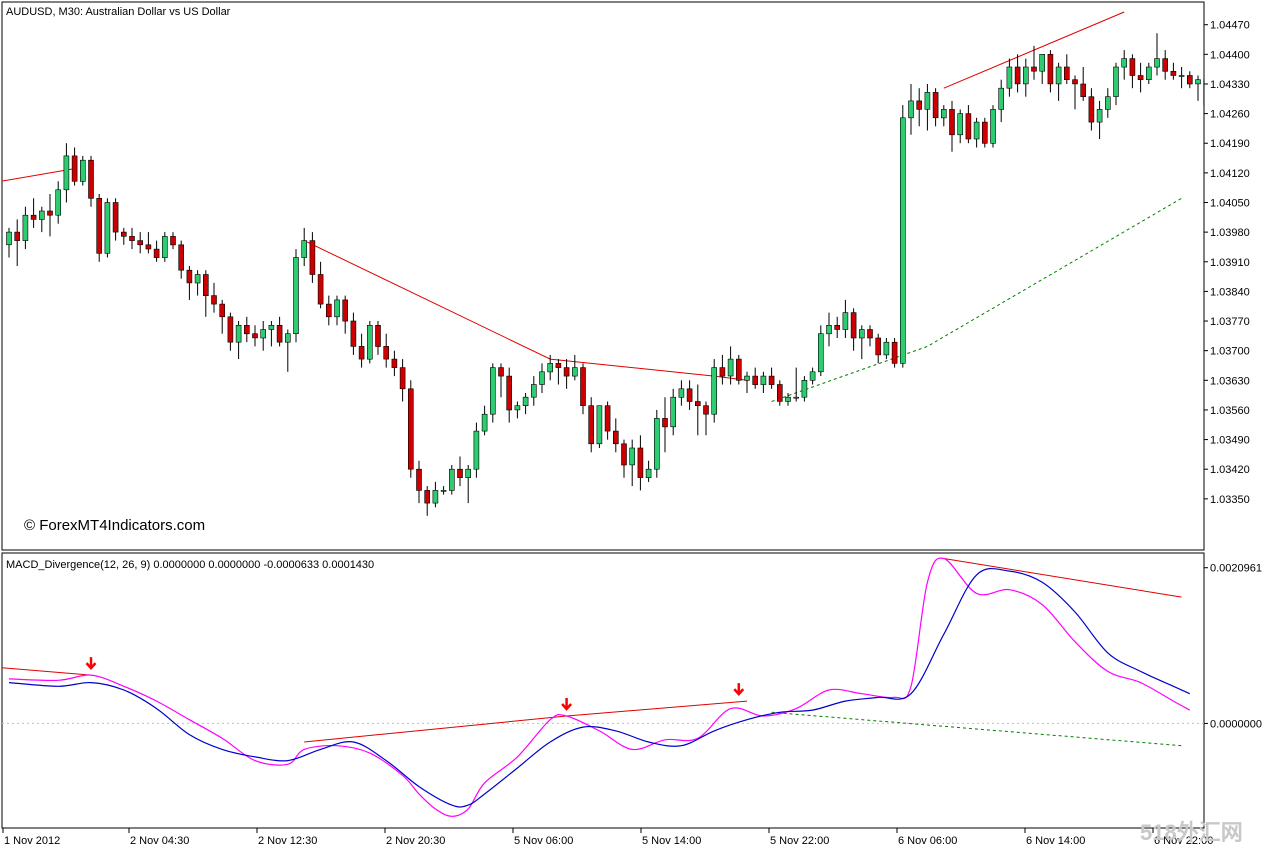 Image resolution: width=1275 pixels, height=852 pixels. I want to click on watermark: © ForexMT4Indicators.com, so click(114, 525).